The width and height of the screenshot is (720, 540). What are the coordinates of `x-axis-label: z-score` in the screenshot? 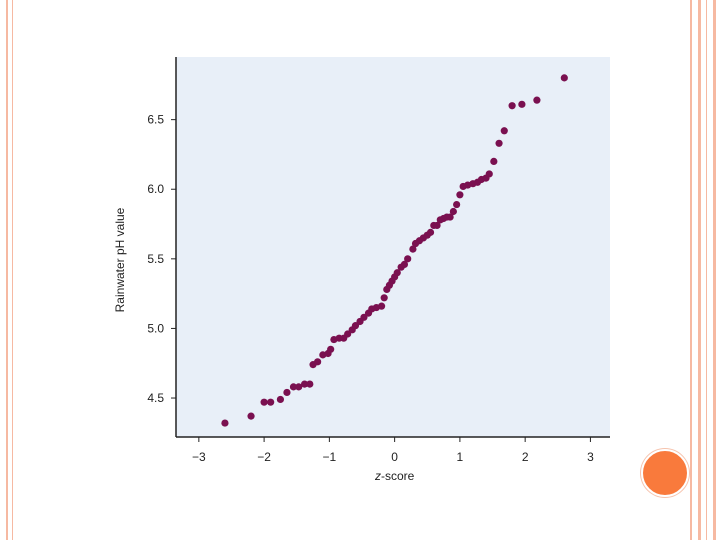 It's located at (394, 476).